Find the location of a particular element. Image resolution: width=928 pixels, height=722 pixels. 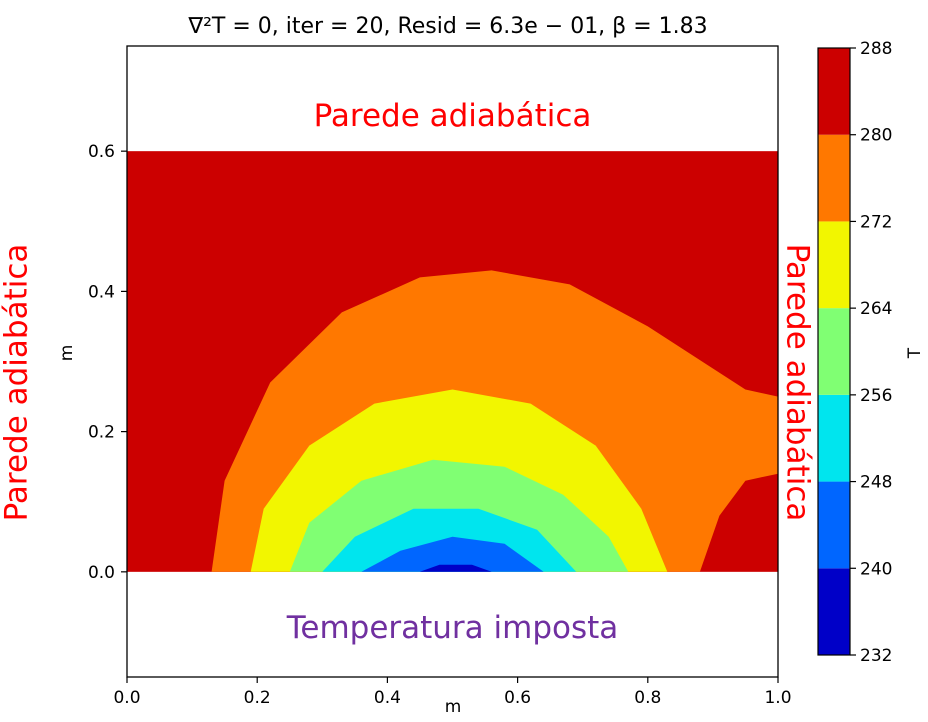

y-tick-label: 0.2 is located at coordinates (101, 433).